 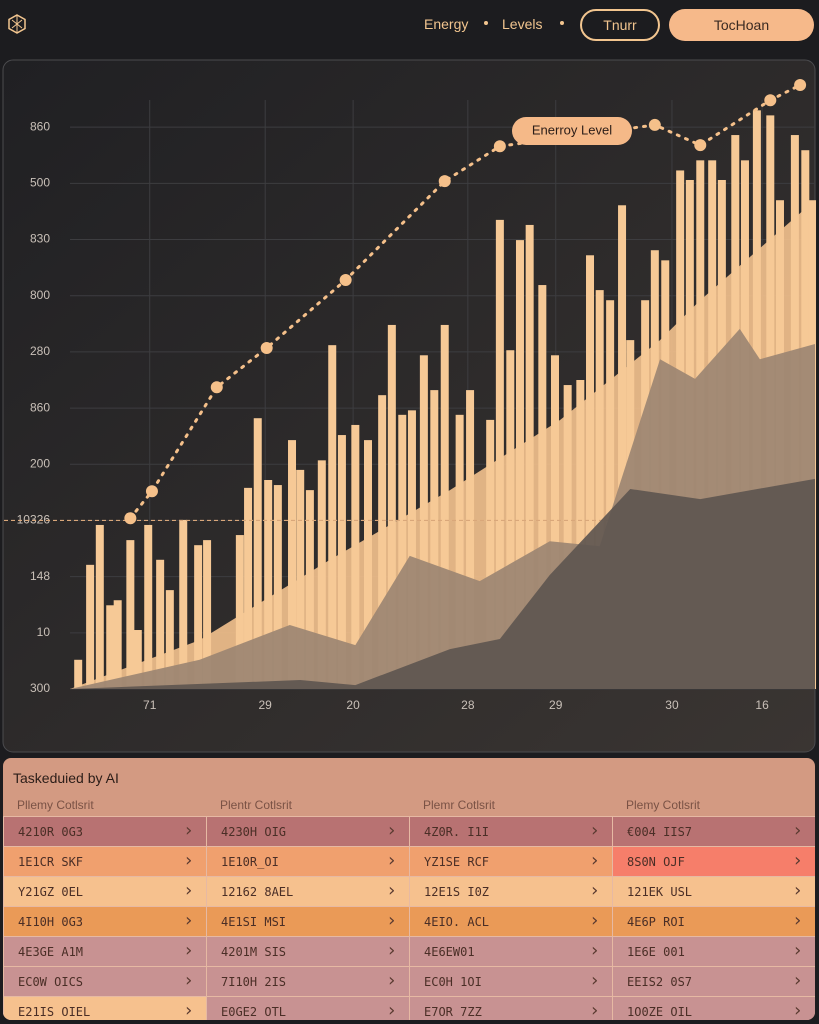 I want to click on y-tick-label: 200, so click(x=40, y=463).